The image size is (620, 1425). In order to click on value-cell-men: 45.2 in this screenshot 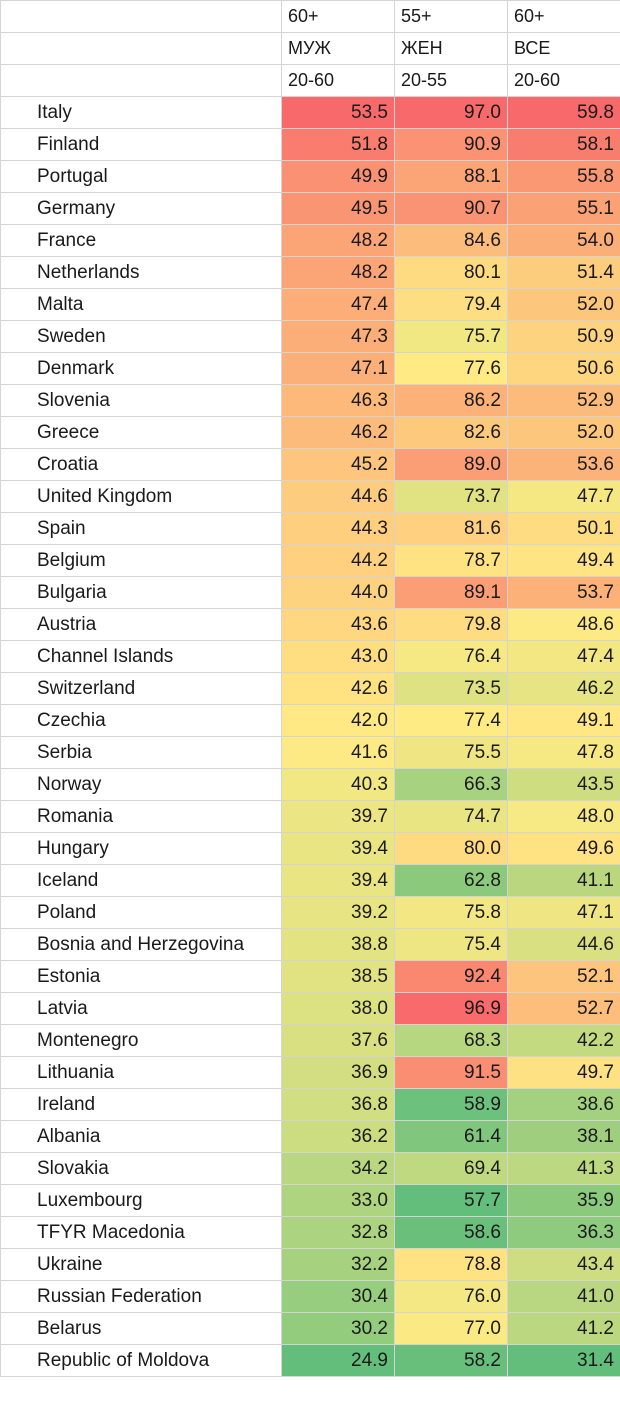, I will do `click(338, 464)`.